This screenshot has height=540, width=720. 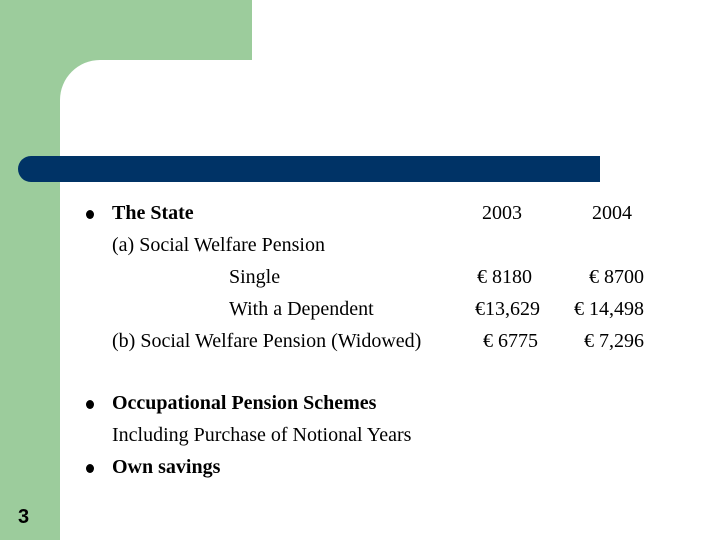 I want to click on widowed-2004-value: € 7,296, so click(x=614, y=341).